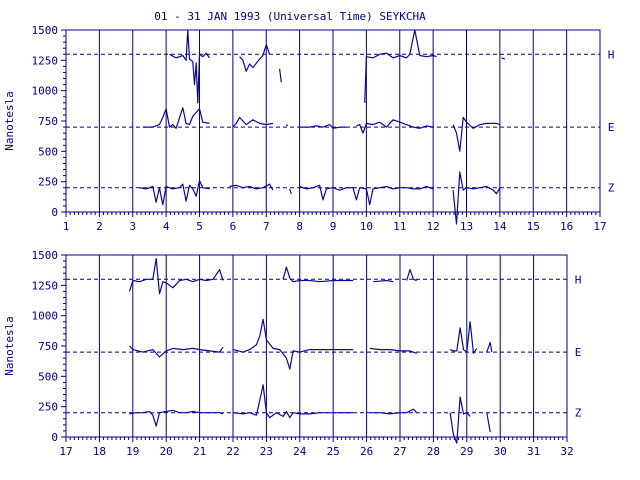 This screenshot has width=640, height=480. What do you see at coordinates (199, 226) in the screenshot?
I see `x-tick-label: 5` at bounding box center [199, 226].